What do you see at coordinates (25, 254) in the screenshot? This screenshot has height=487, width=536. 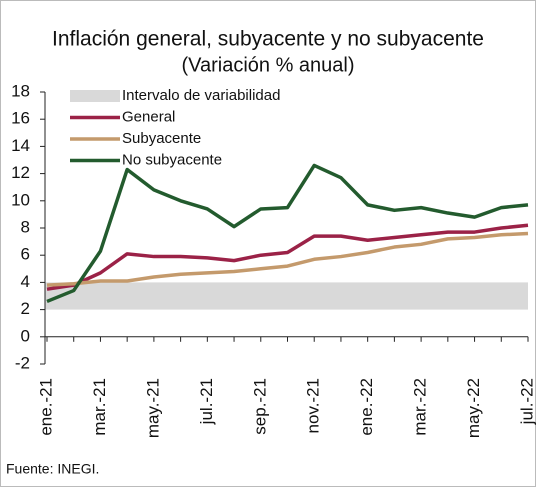 I see `y-tick-label: 6` at bounding box center [25, 254].